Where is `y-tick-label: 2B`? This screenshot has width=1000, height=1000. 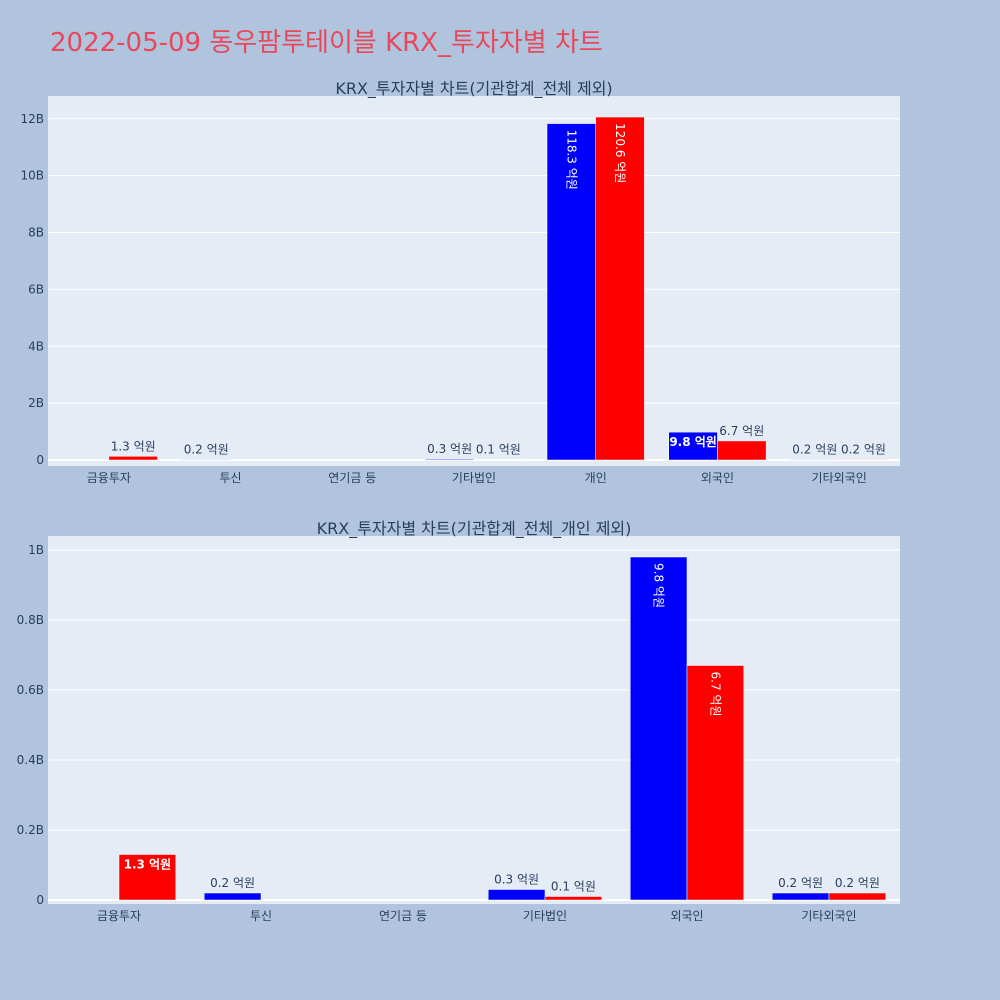
y-tick-label: 2B is located at coordinates (36, 403).